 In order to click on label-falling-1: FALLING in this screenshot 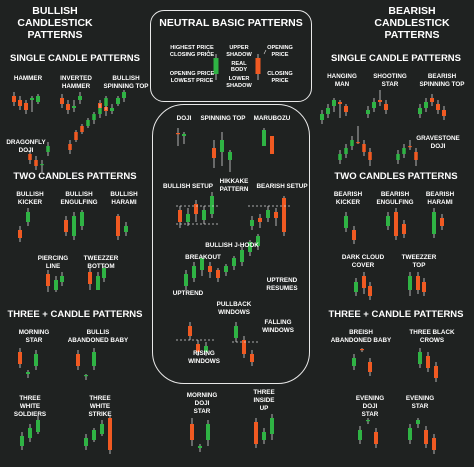, I will do `click(278, 322)`.